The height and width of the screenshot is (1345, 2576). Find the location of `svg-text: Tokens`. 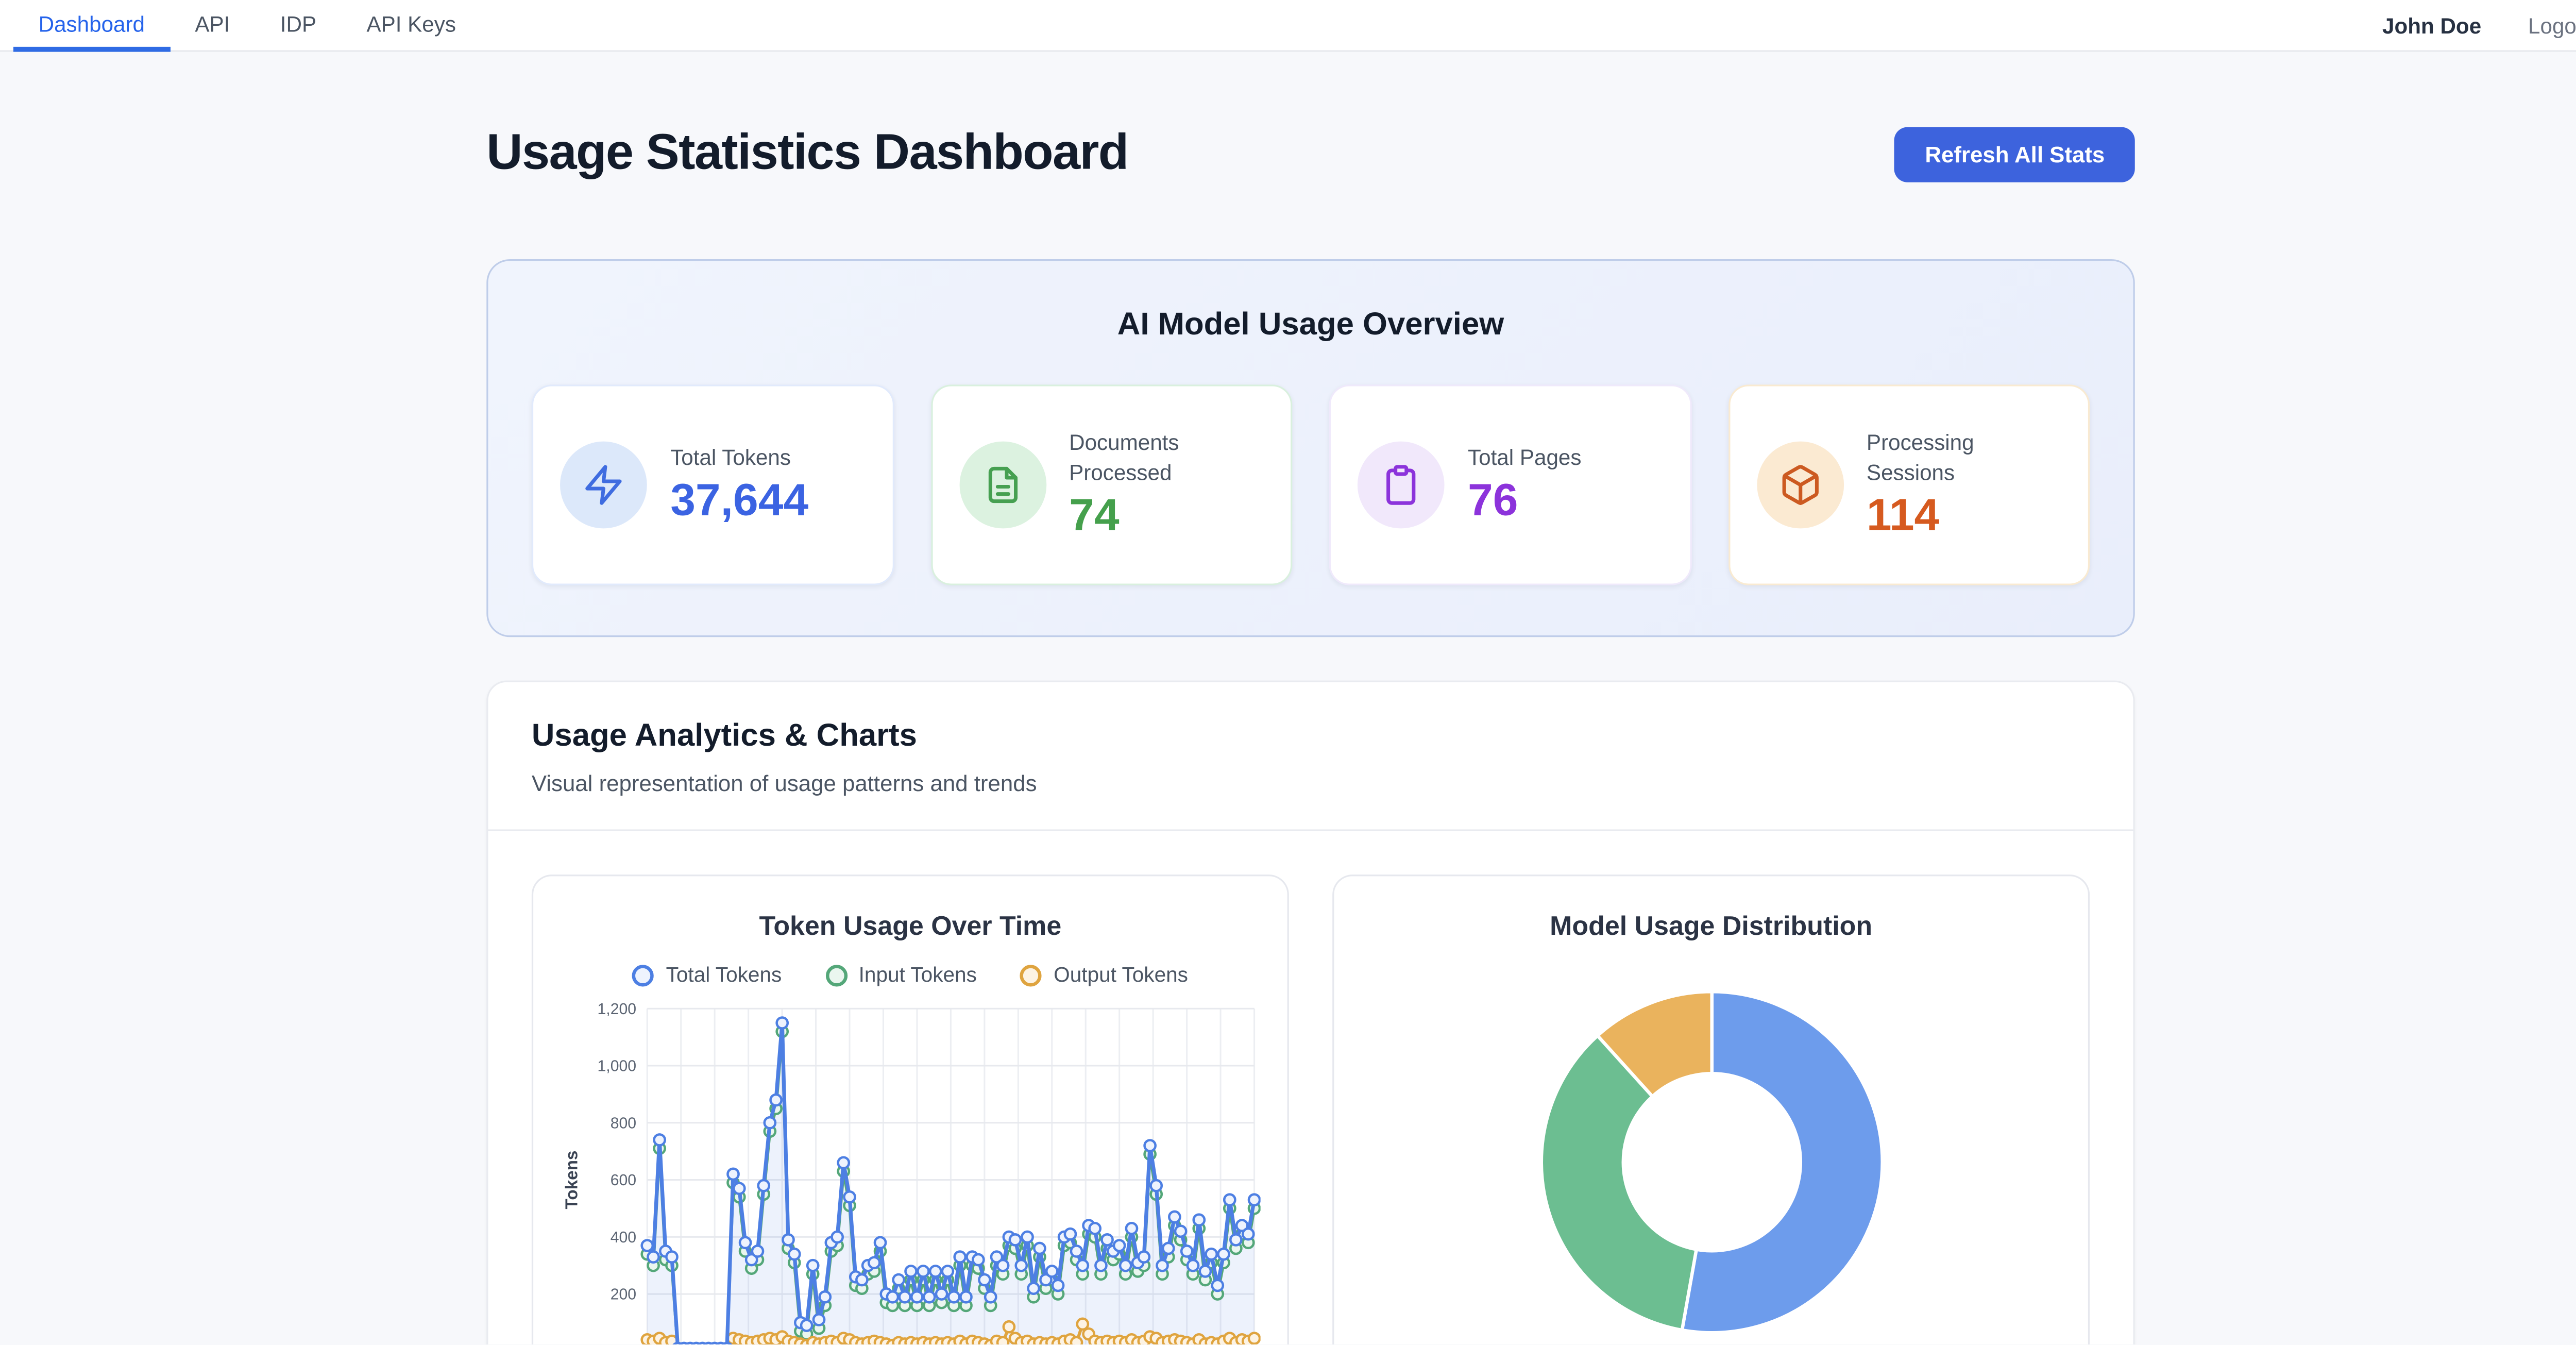

svg-text: Tokens is located at coordinates (571, 1180).